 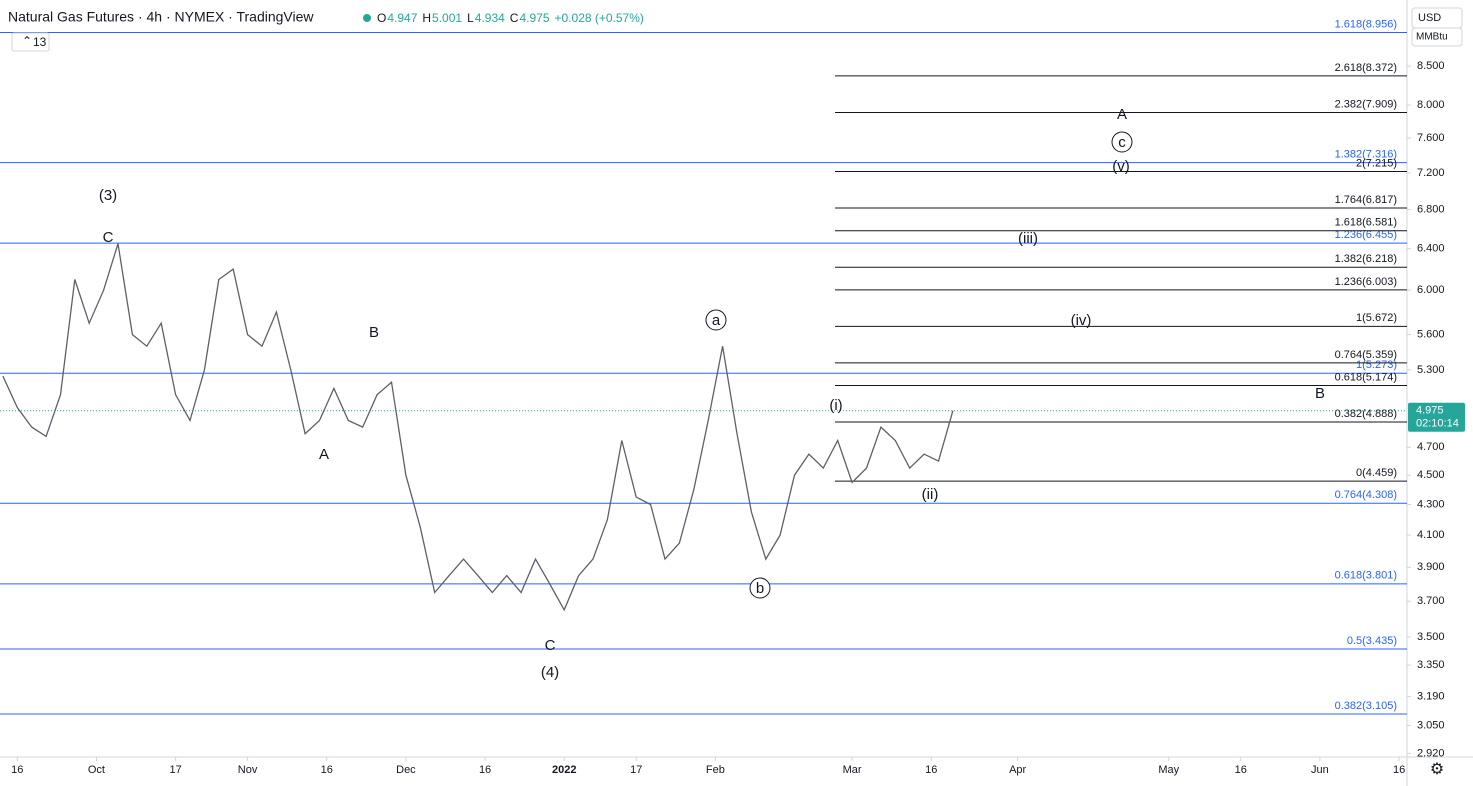 I want to click on x-tick-label: Apr, so click(x=1017, y=770).